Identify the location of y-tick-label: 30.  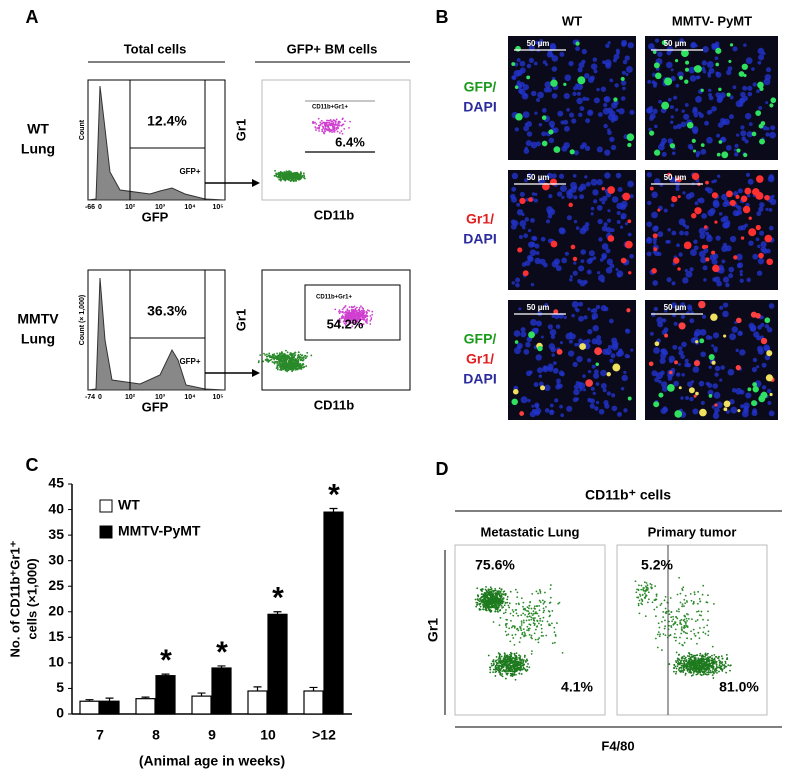
(56, 559).